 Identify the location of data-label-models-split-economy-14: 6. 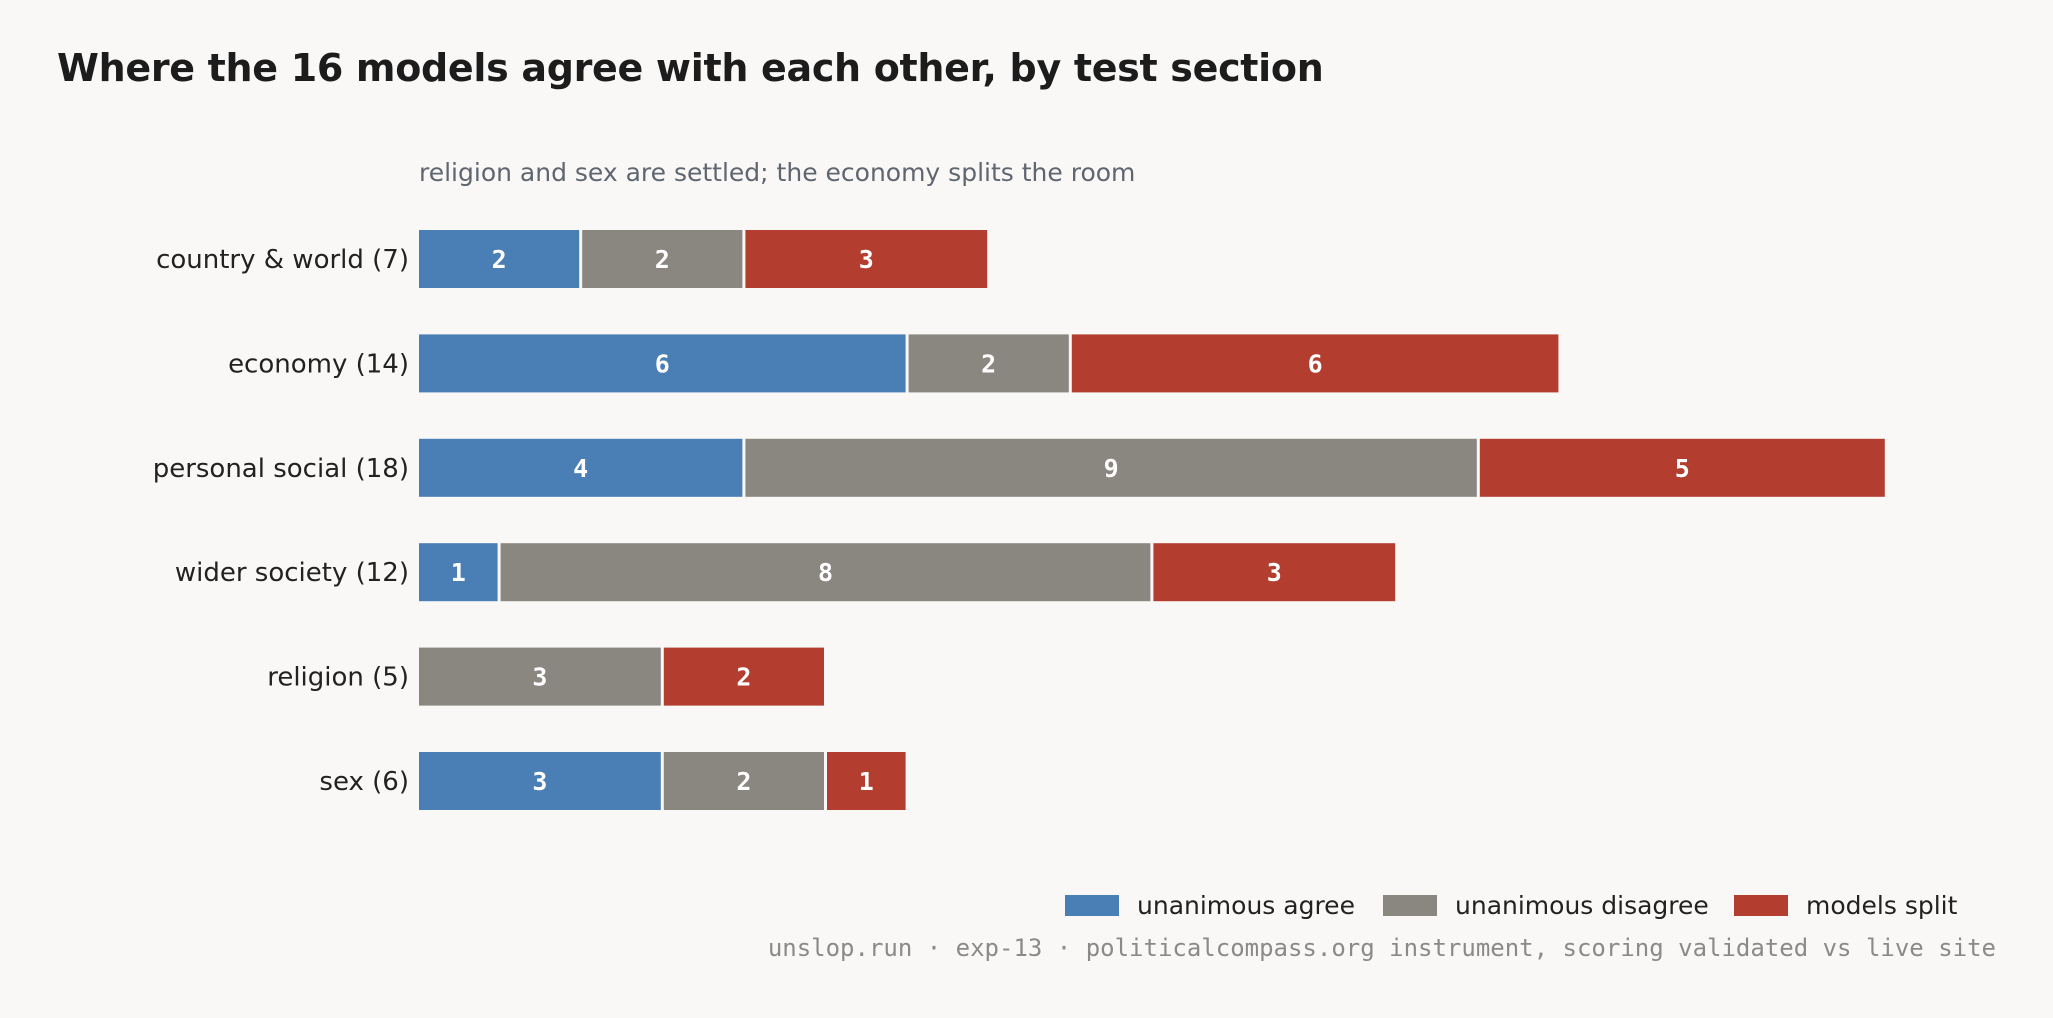
(1315, 363).